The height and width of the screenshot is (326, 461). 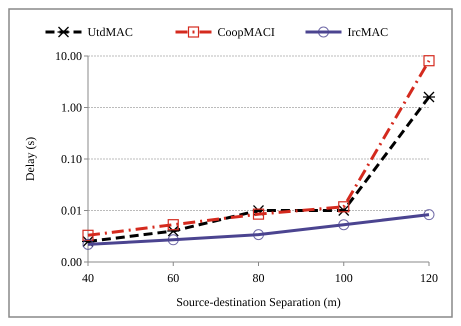 What do you see at coordinates (71, 159) in the screenshot?
I see `y-tick-label: 0.10` at bounding box center [71, 159].